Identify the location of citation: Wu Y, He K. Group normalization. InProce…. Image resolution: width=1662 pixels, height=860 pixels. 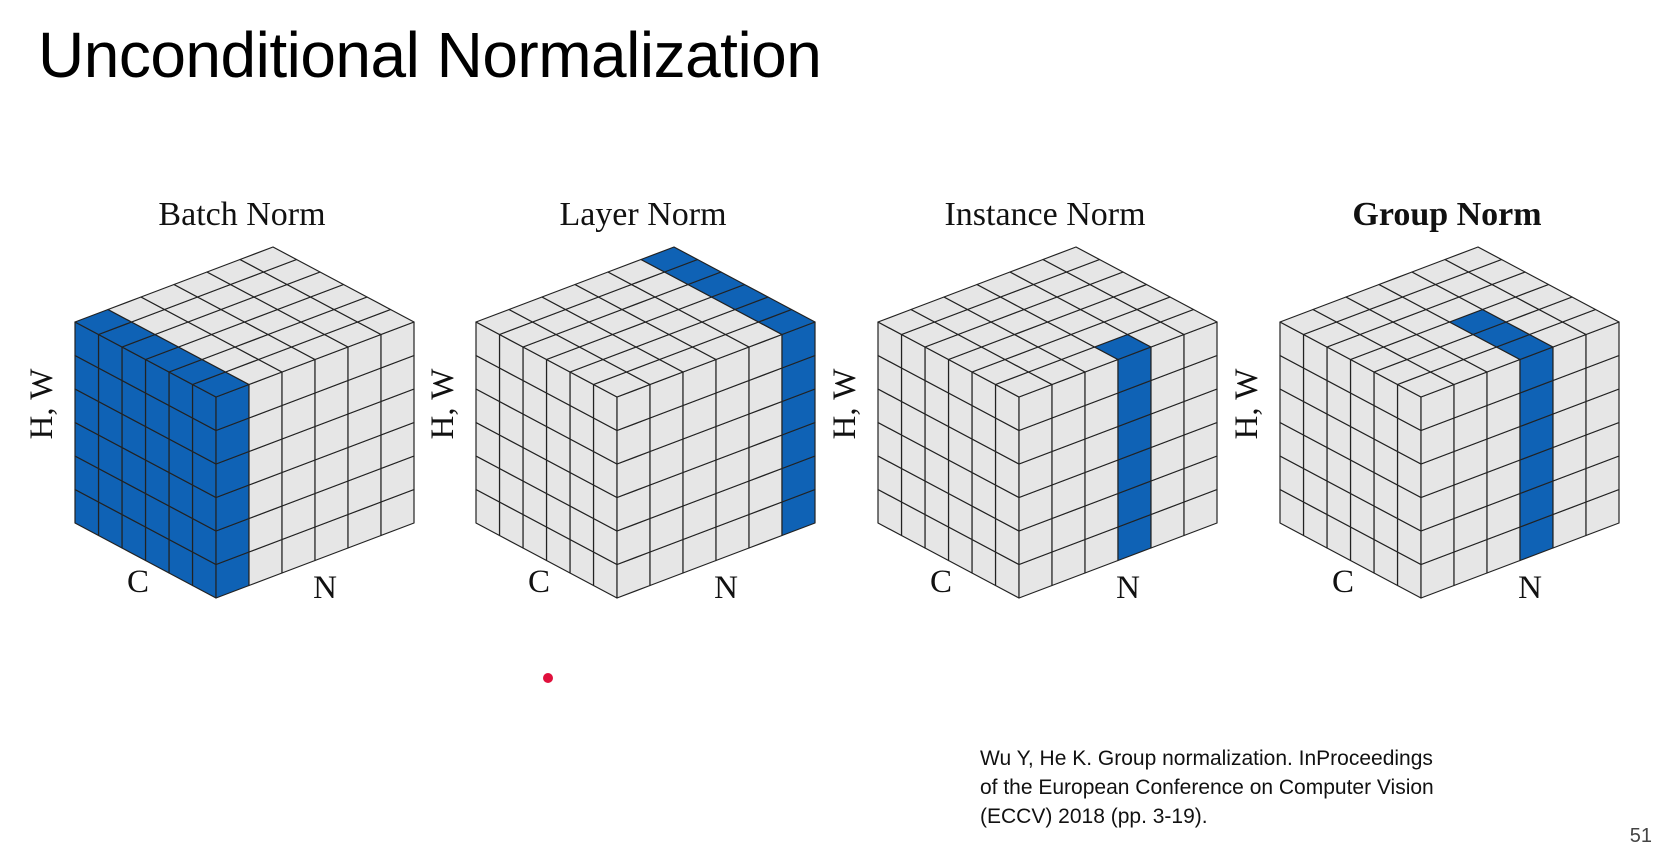
(1250, 787).